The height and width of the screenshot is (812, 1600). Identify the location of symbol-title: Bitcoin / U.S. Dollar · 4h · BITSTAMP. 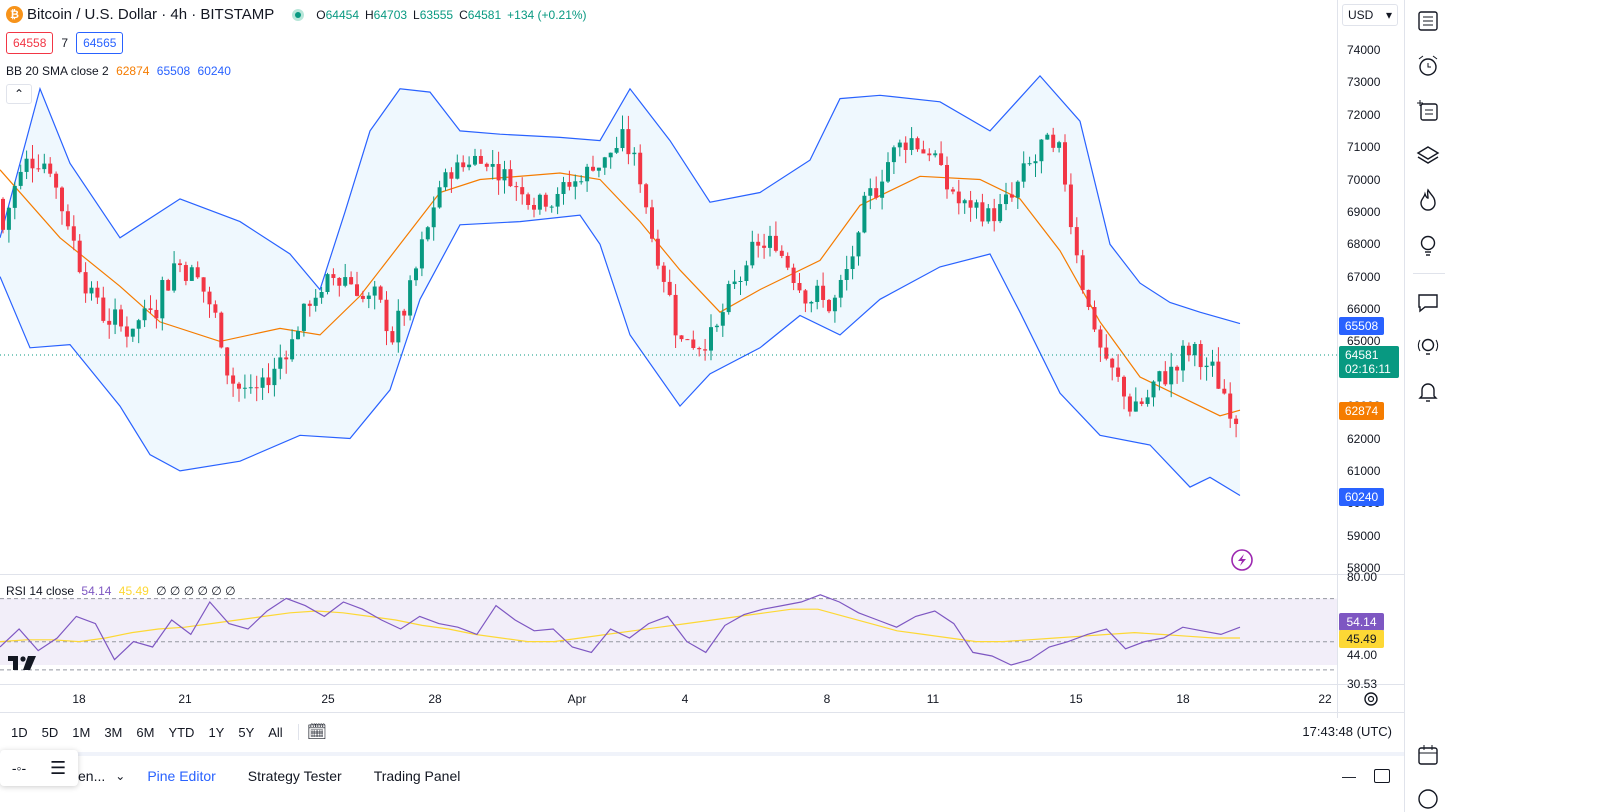
(151, 14).